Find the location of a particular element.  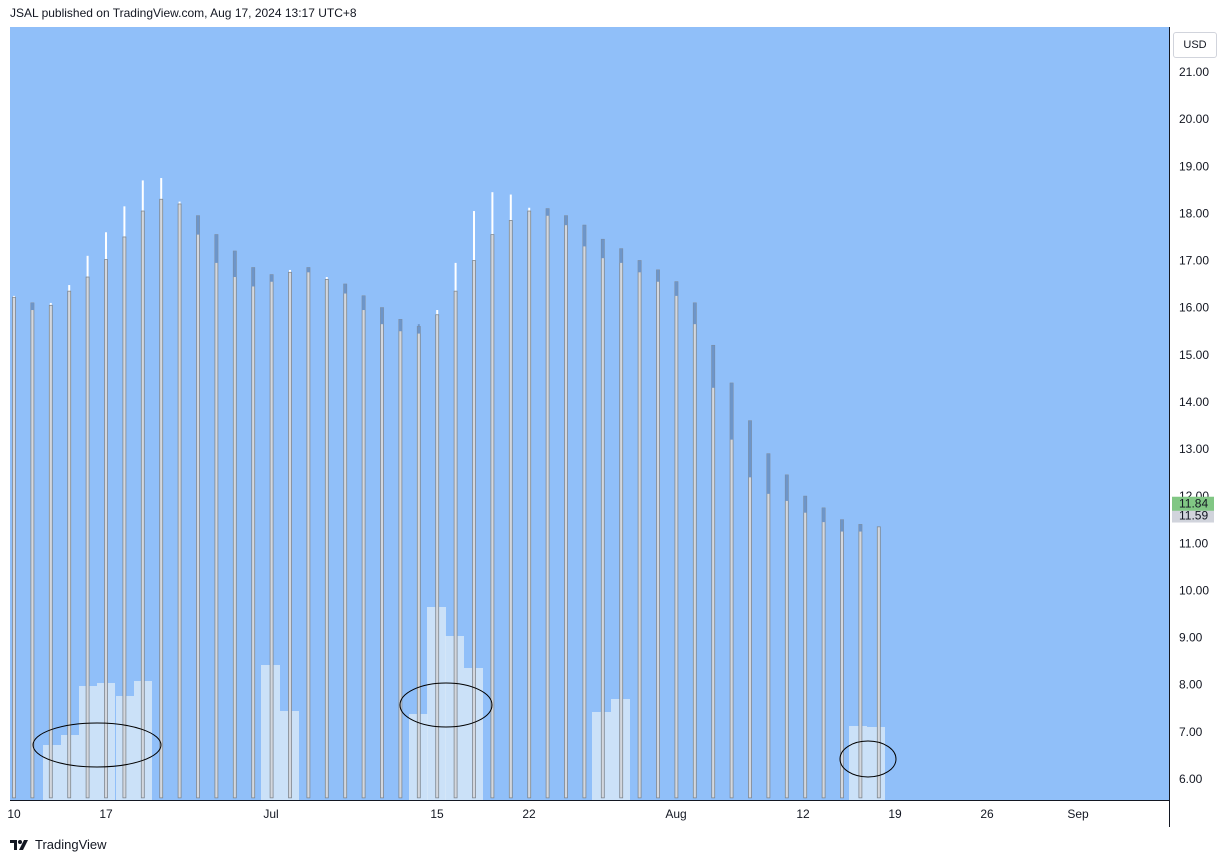

tradingview-footer: TradingView is located at coordinates (58, 844).